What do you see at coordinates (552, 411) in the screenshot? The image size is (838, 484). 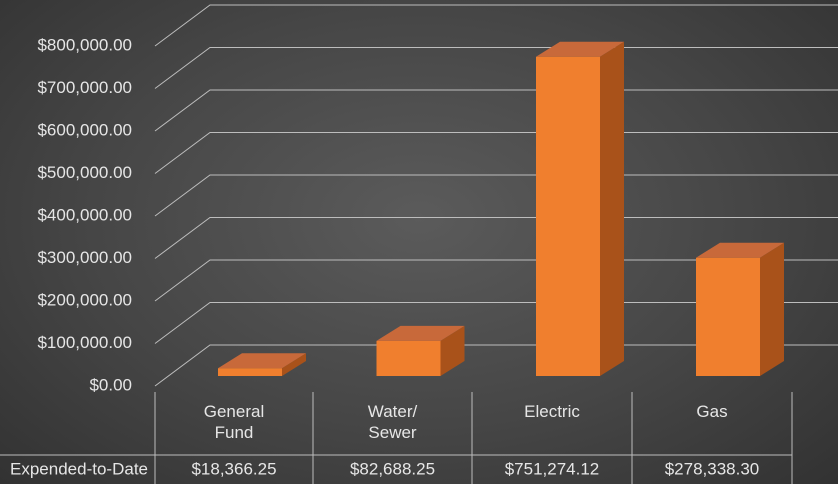 I see `category-text: Electric` at bounding box center [552, 411].